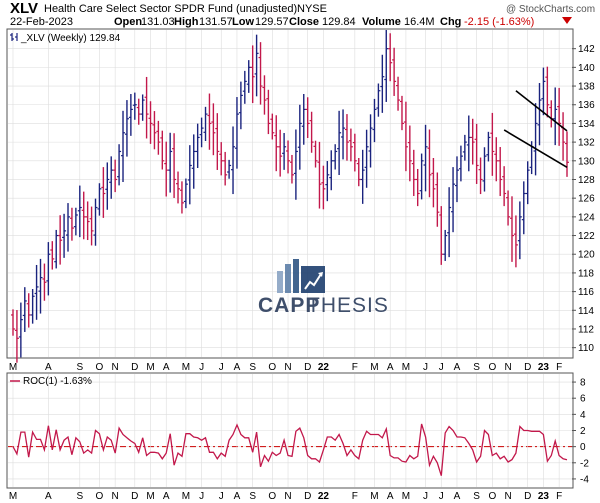 The width and height of the screenshot is (600, 503). Describe the element at coordinates (301, 276) in the screenshot. I see `logo-chart-icon` at that location.